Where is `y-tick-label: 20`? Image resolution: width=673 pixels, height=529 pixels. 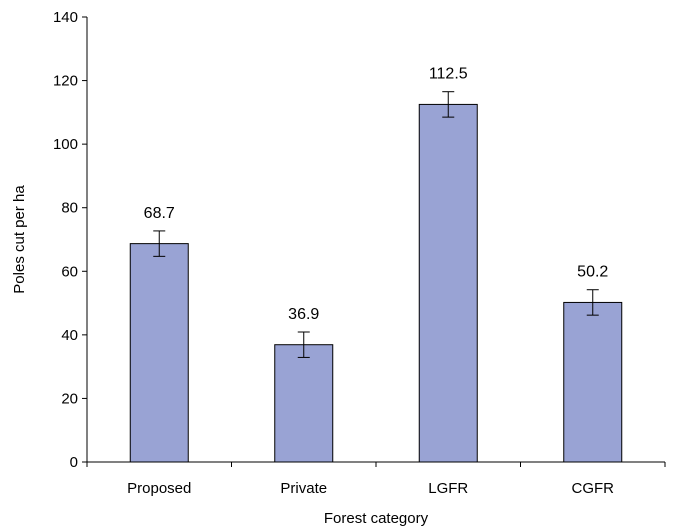 y-tick-label: 20 is located at coordinates (69, 398).